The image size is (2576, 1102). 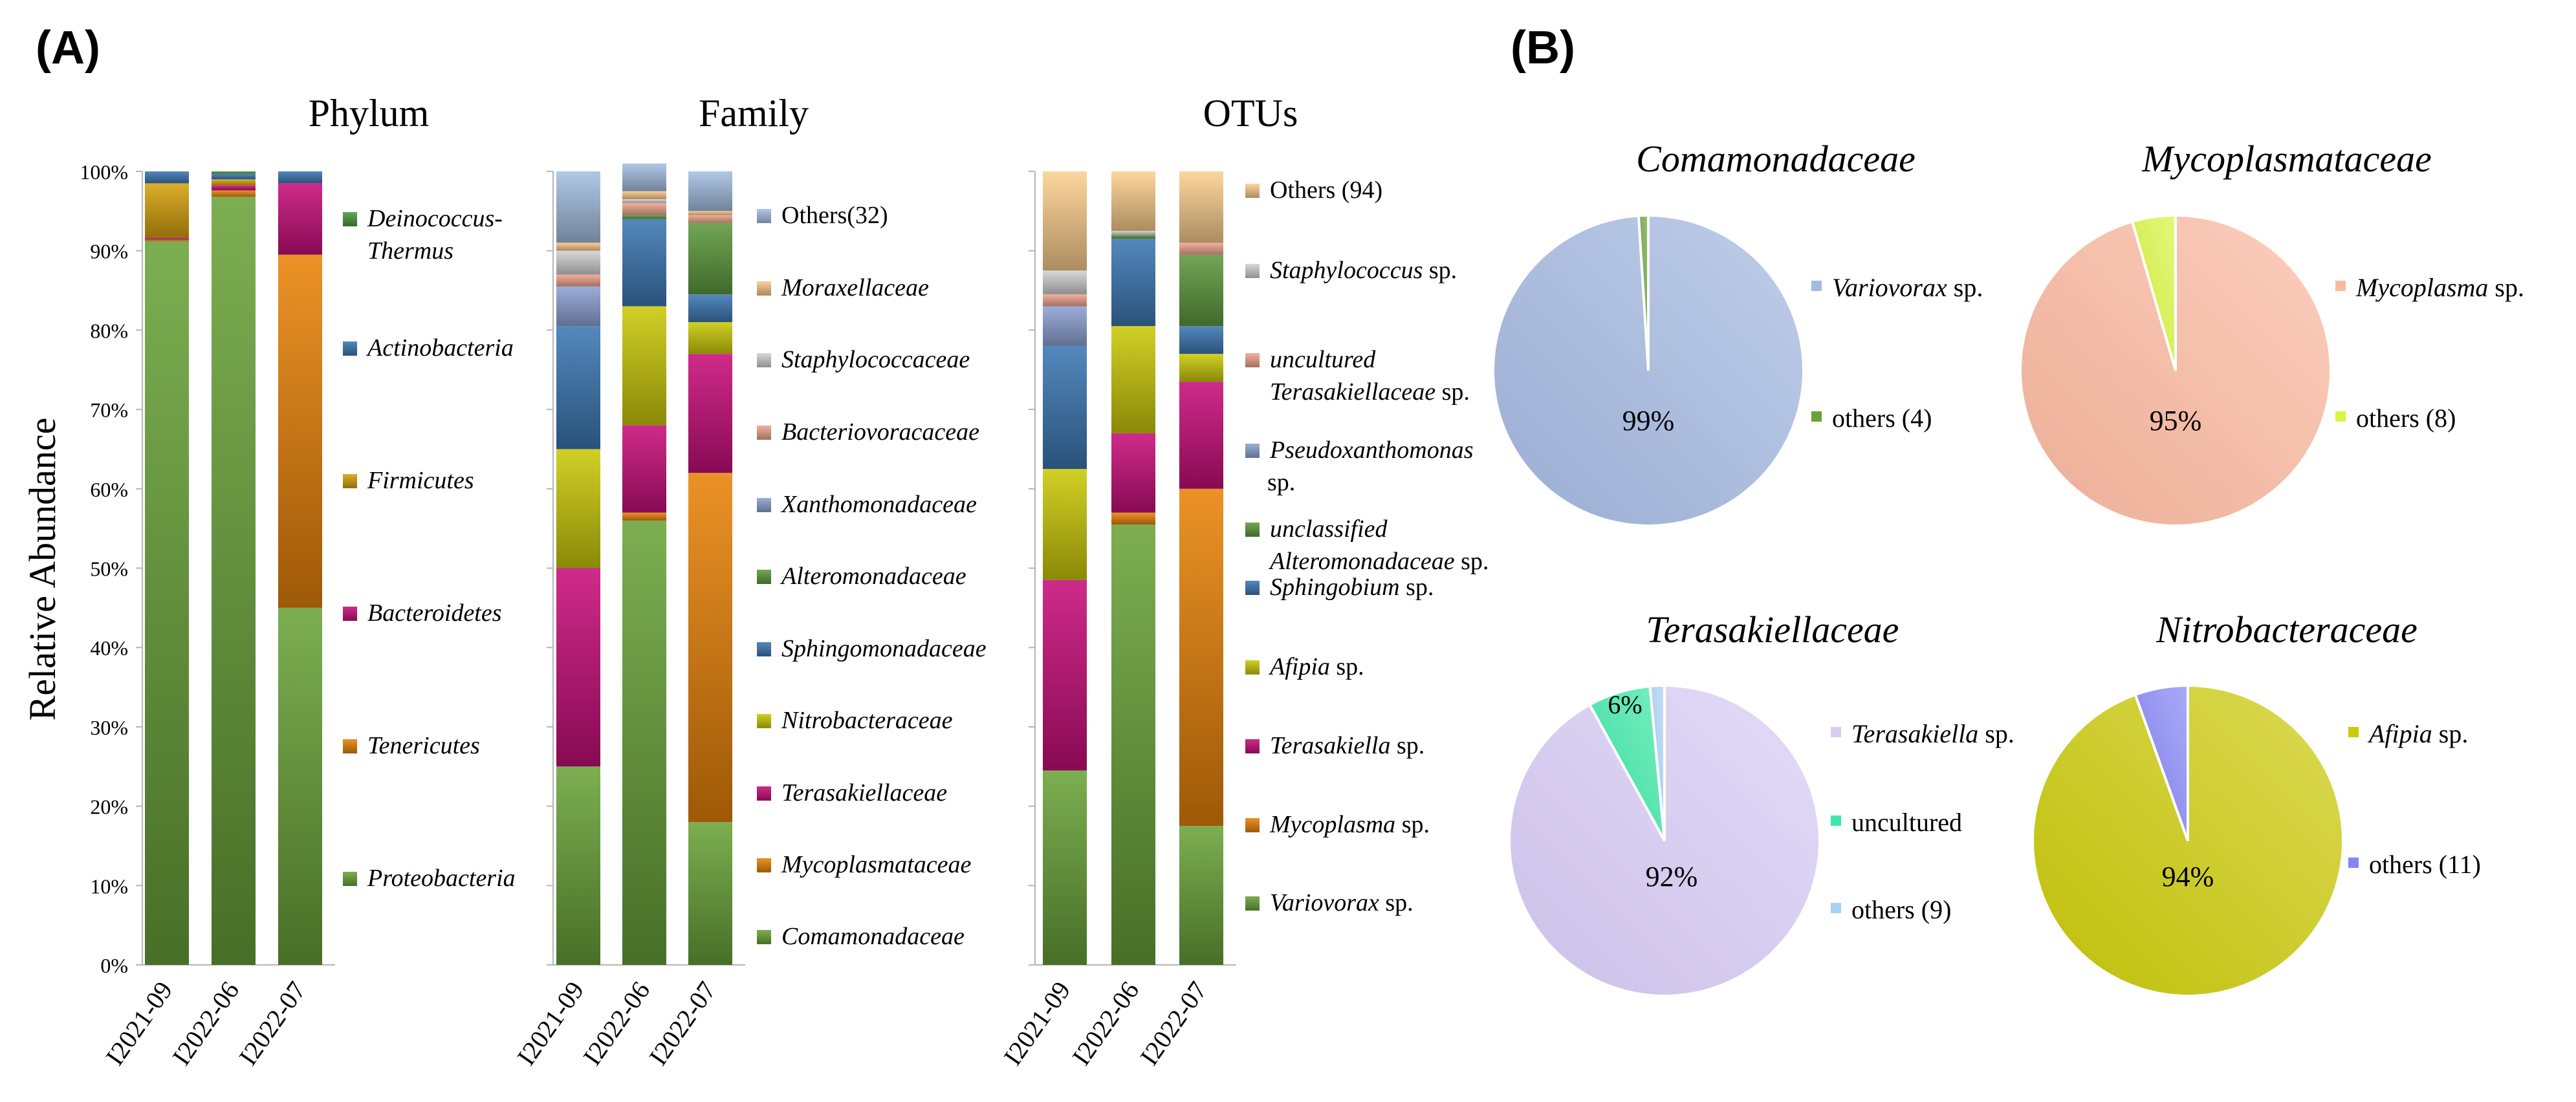 What do you see at coordinates (578, 306) in the screenshot?
I see `family-bar-segment-xanthomonadaceae` at bounding box center [578, 306].